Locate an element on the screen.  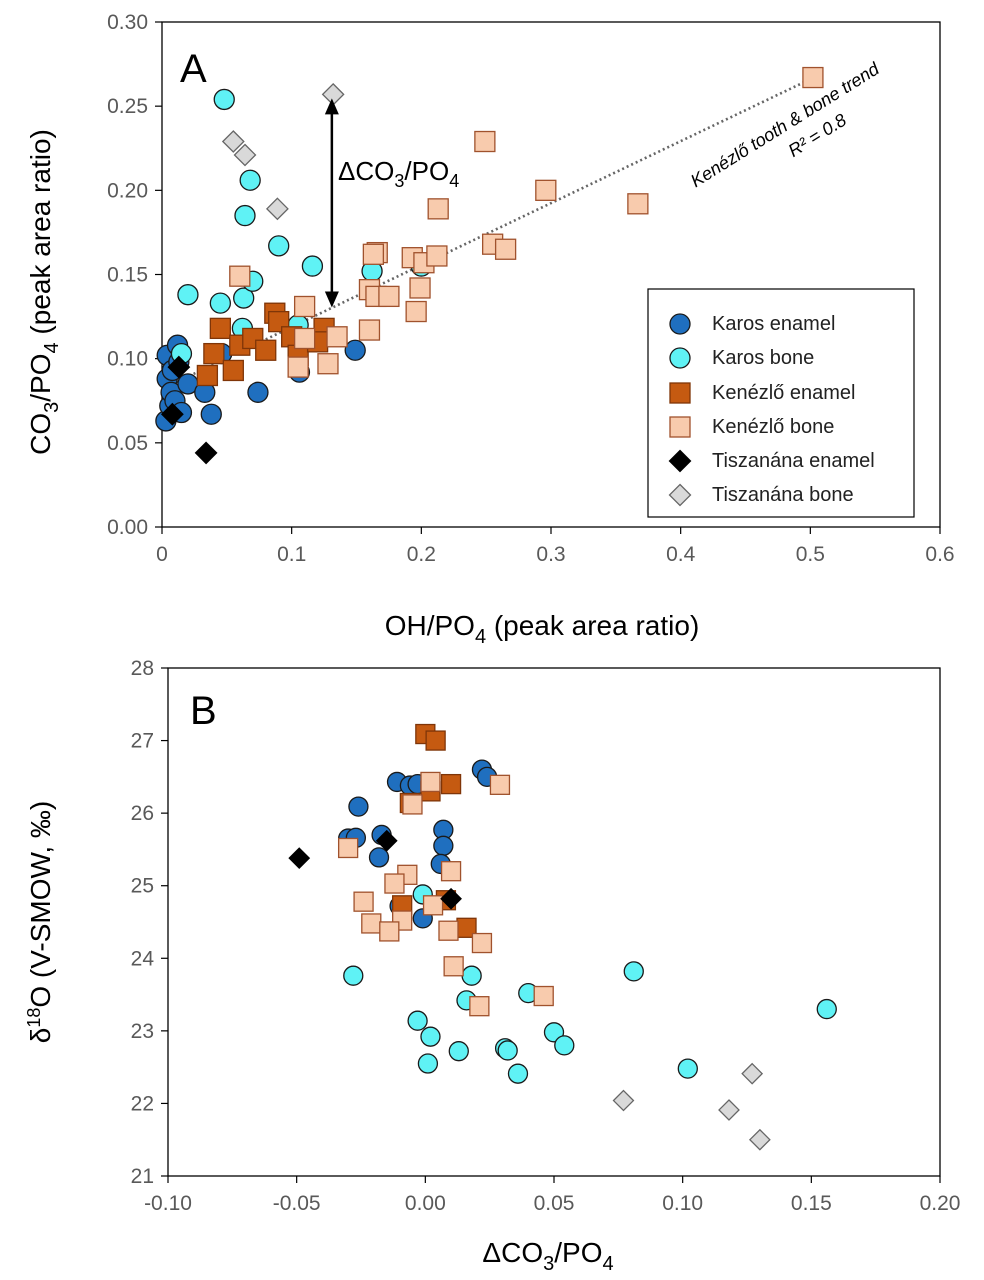
panel-a-x-axis-label: OH/PO4 (peak area ratio) is located at coordinates (542, 629).